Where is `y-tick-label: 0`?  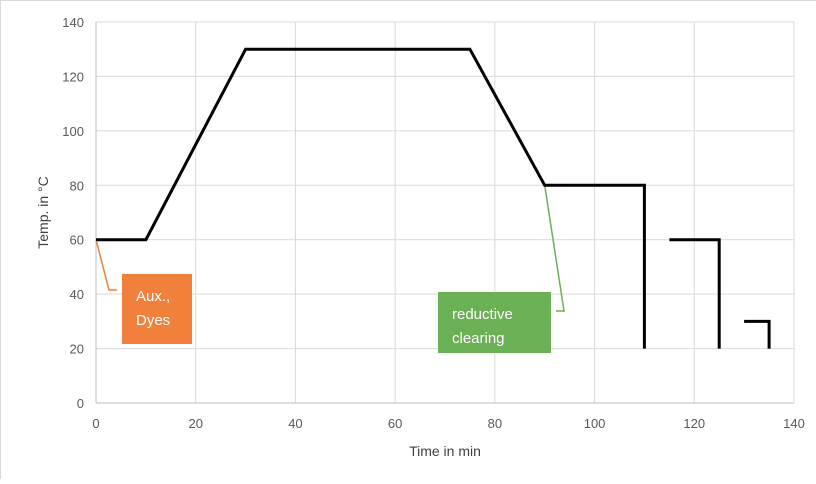
y-tick-label: 0 is located at coordinates (80, 403).